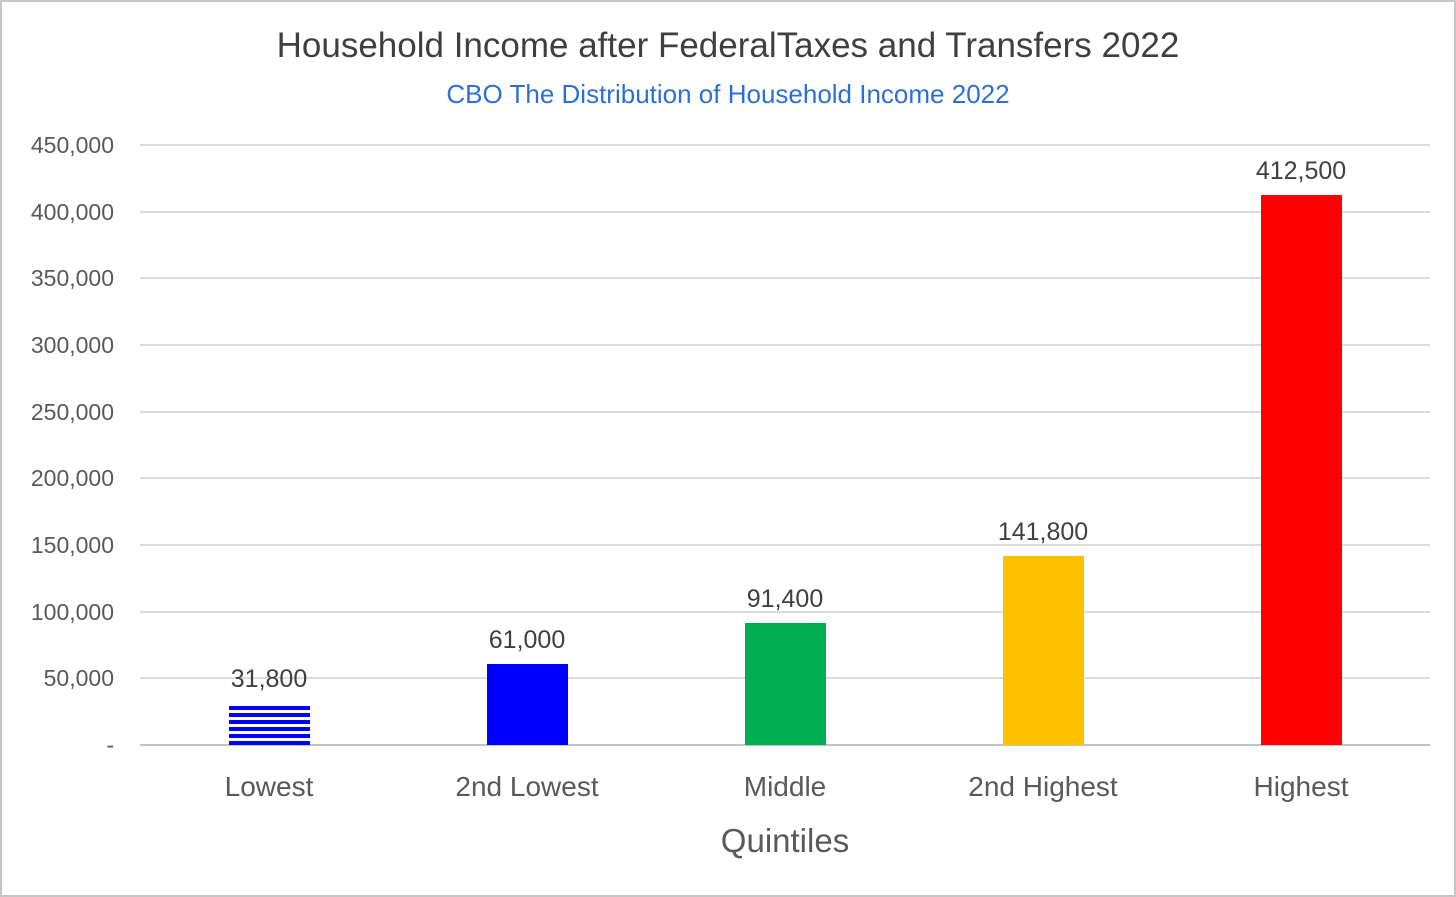  Describe the element at coordinates (1301, 786) in the screenshot. I see `x-category-label: Highest` at that location.